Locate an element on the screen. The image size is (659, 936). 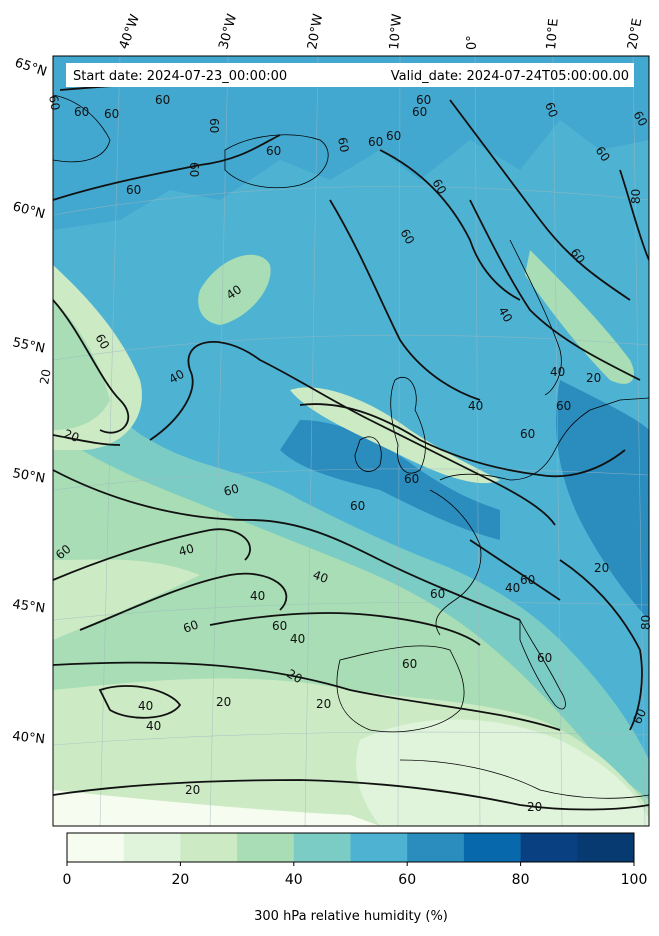
lon-label: 10°E is located at coordinates (553, 34).